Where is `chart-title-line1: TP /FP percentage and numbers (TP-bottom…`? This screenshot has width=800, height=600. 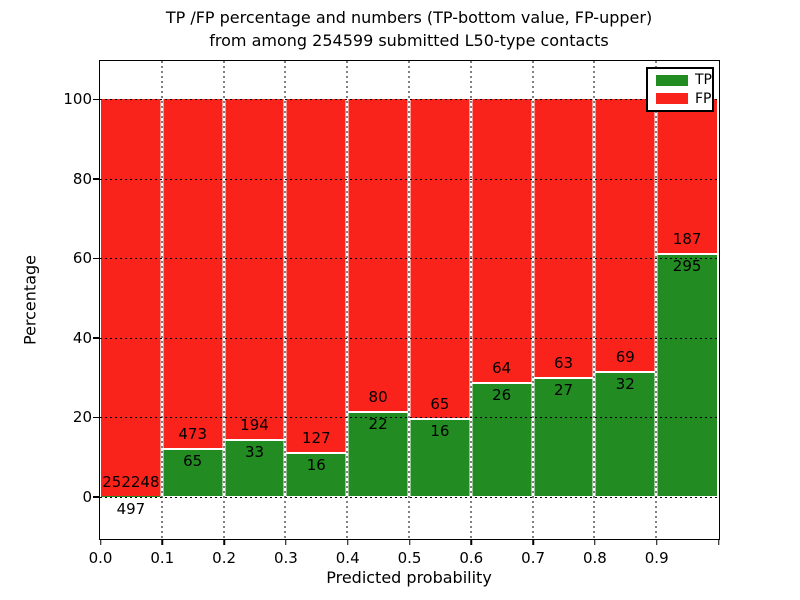 chart-title-line1: TP /FP percentage and numbers (TP-bottom… is located at coordinates (409, 17).